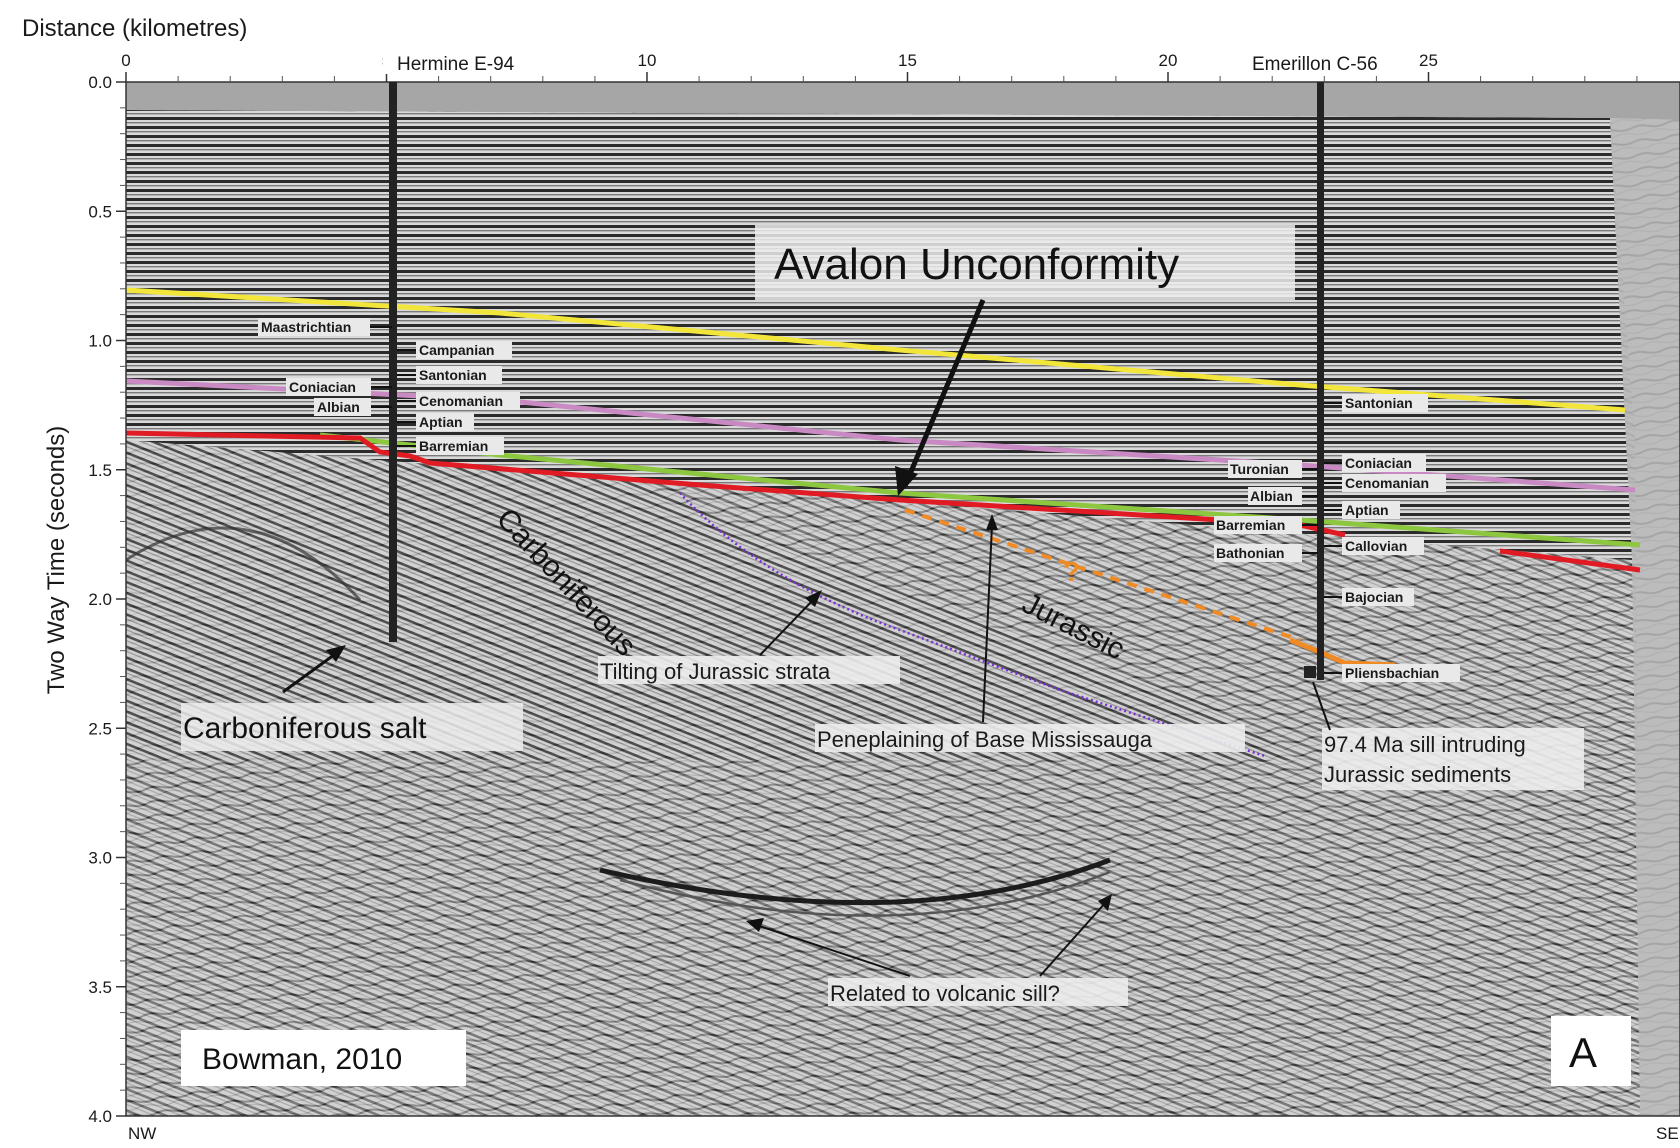  I want to click on x-tick-label: 0, so click(125, 60).